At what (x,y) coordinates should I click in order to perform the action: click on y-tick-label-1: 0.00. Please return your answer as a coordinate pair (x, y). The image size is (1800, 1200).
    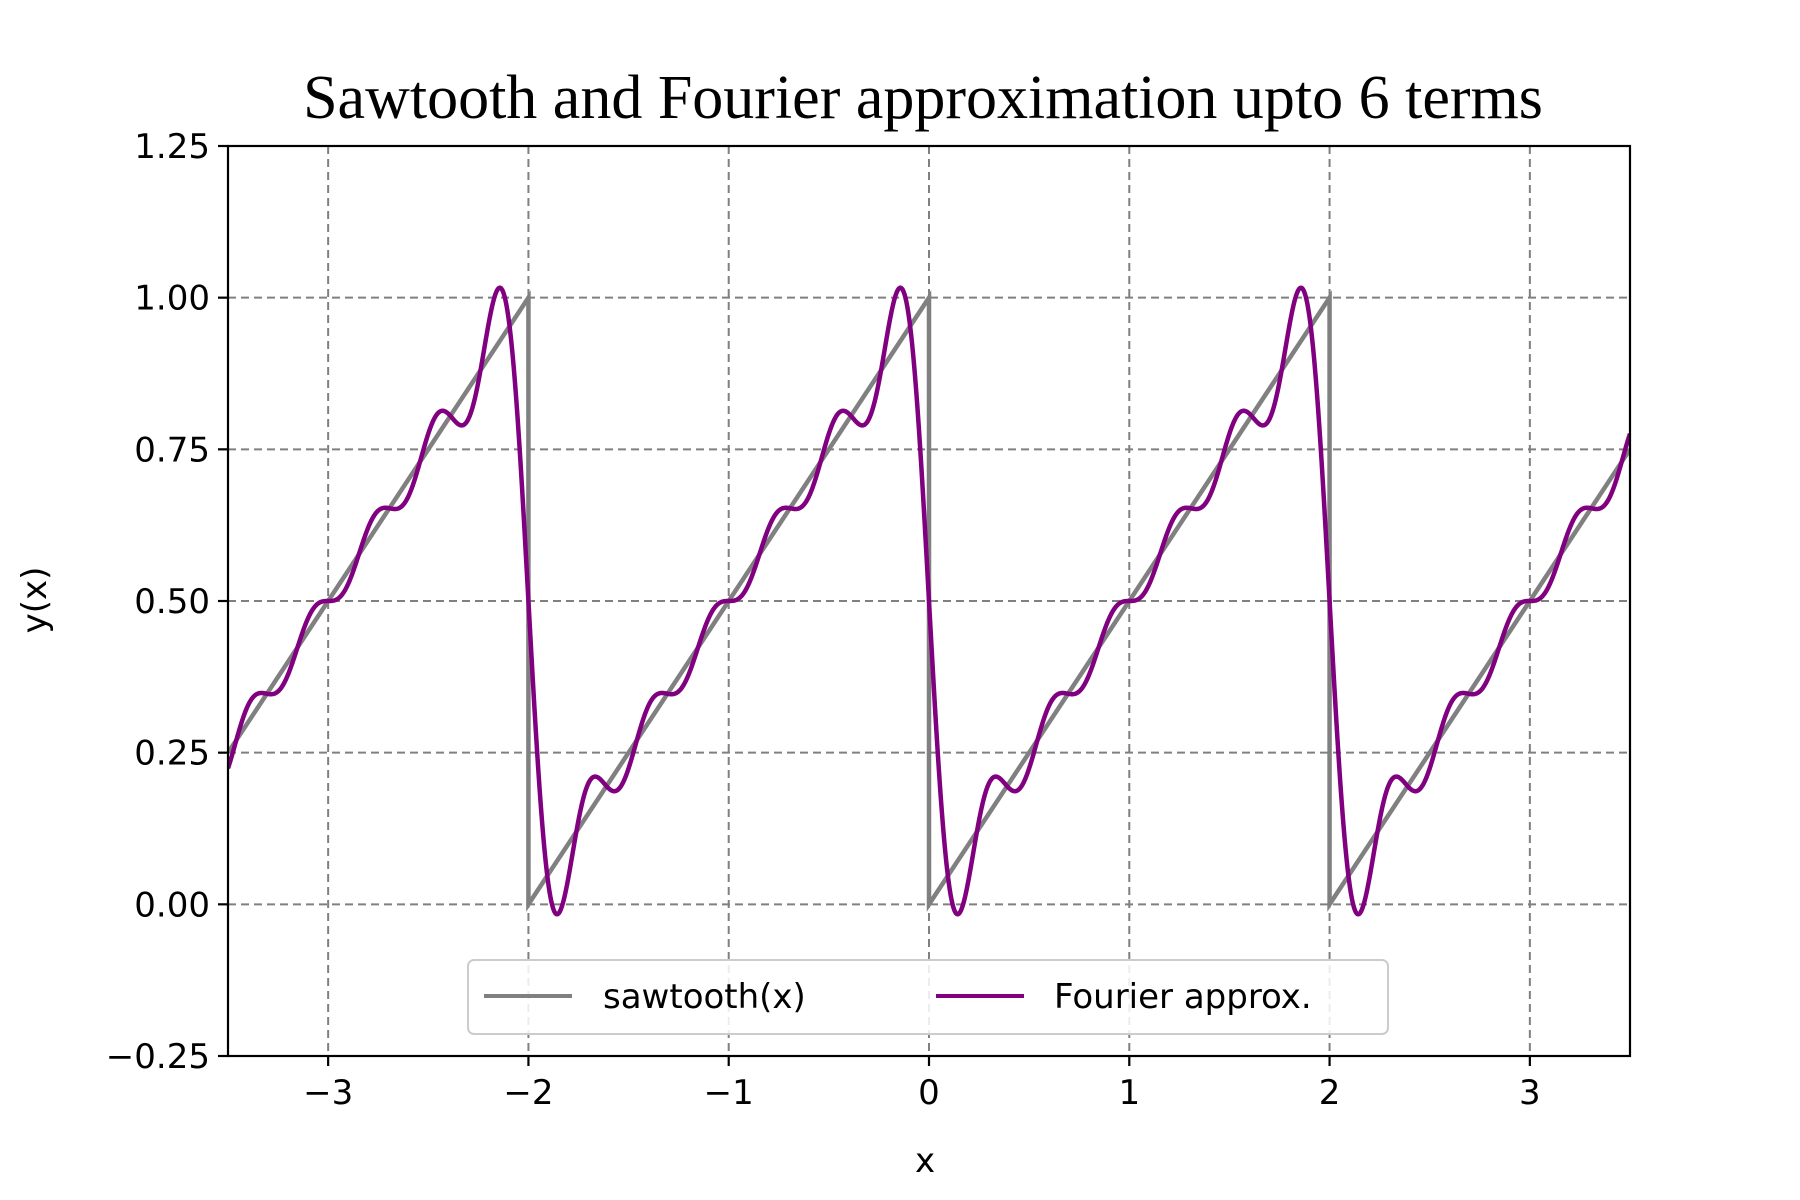
    Looking at the image, I should click on (172, 905).